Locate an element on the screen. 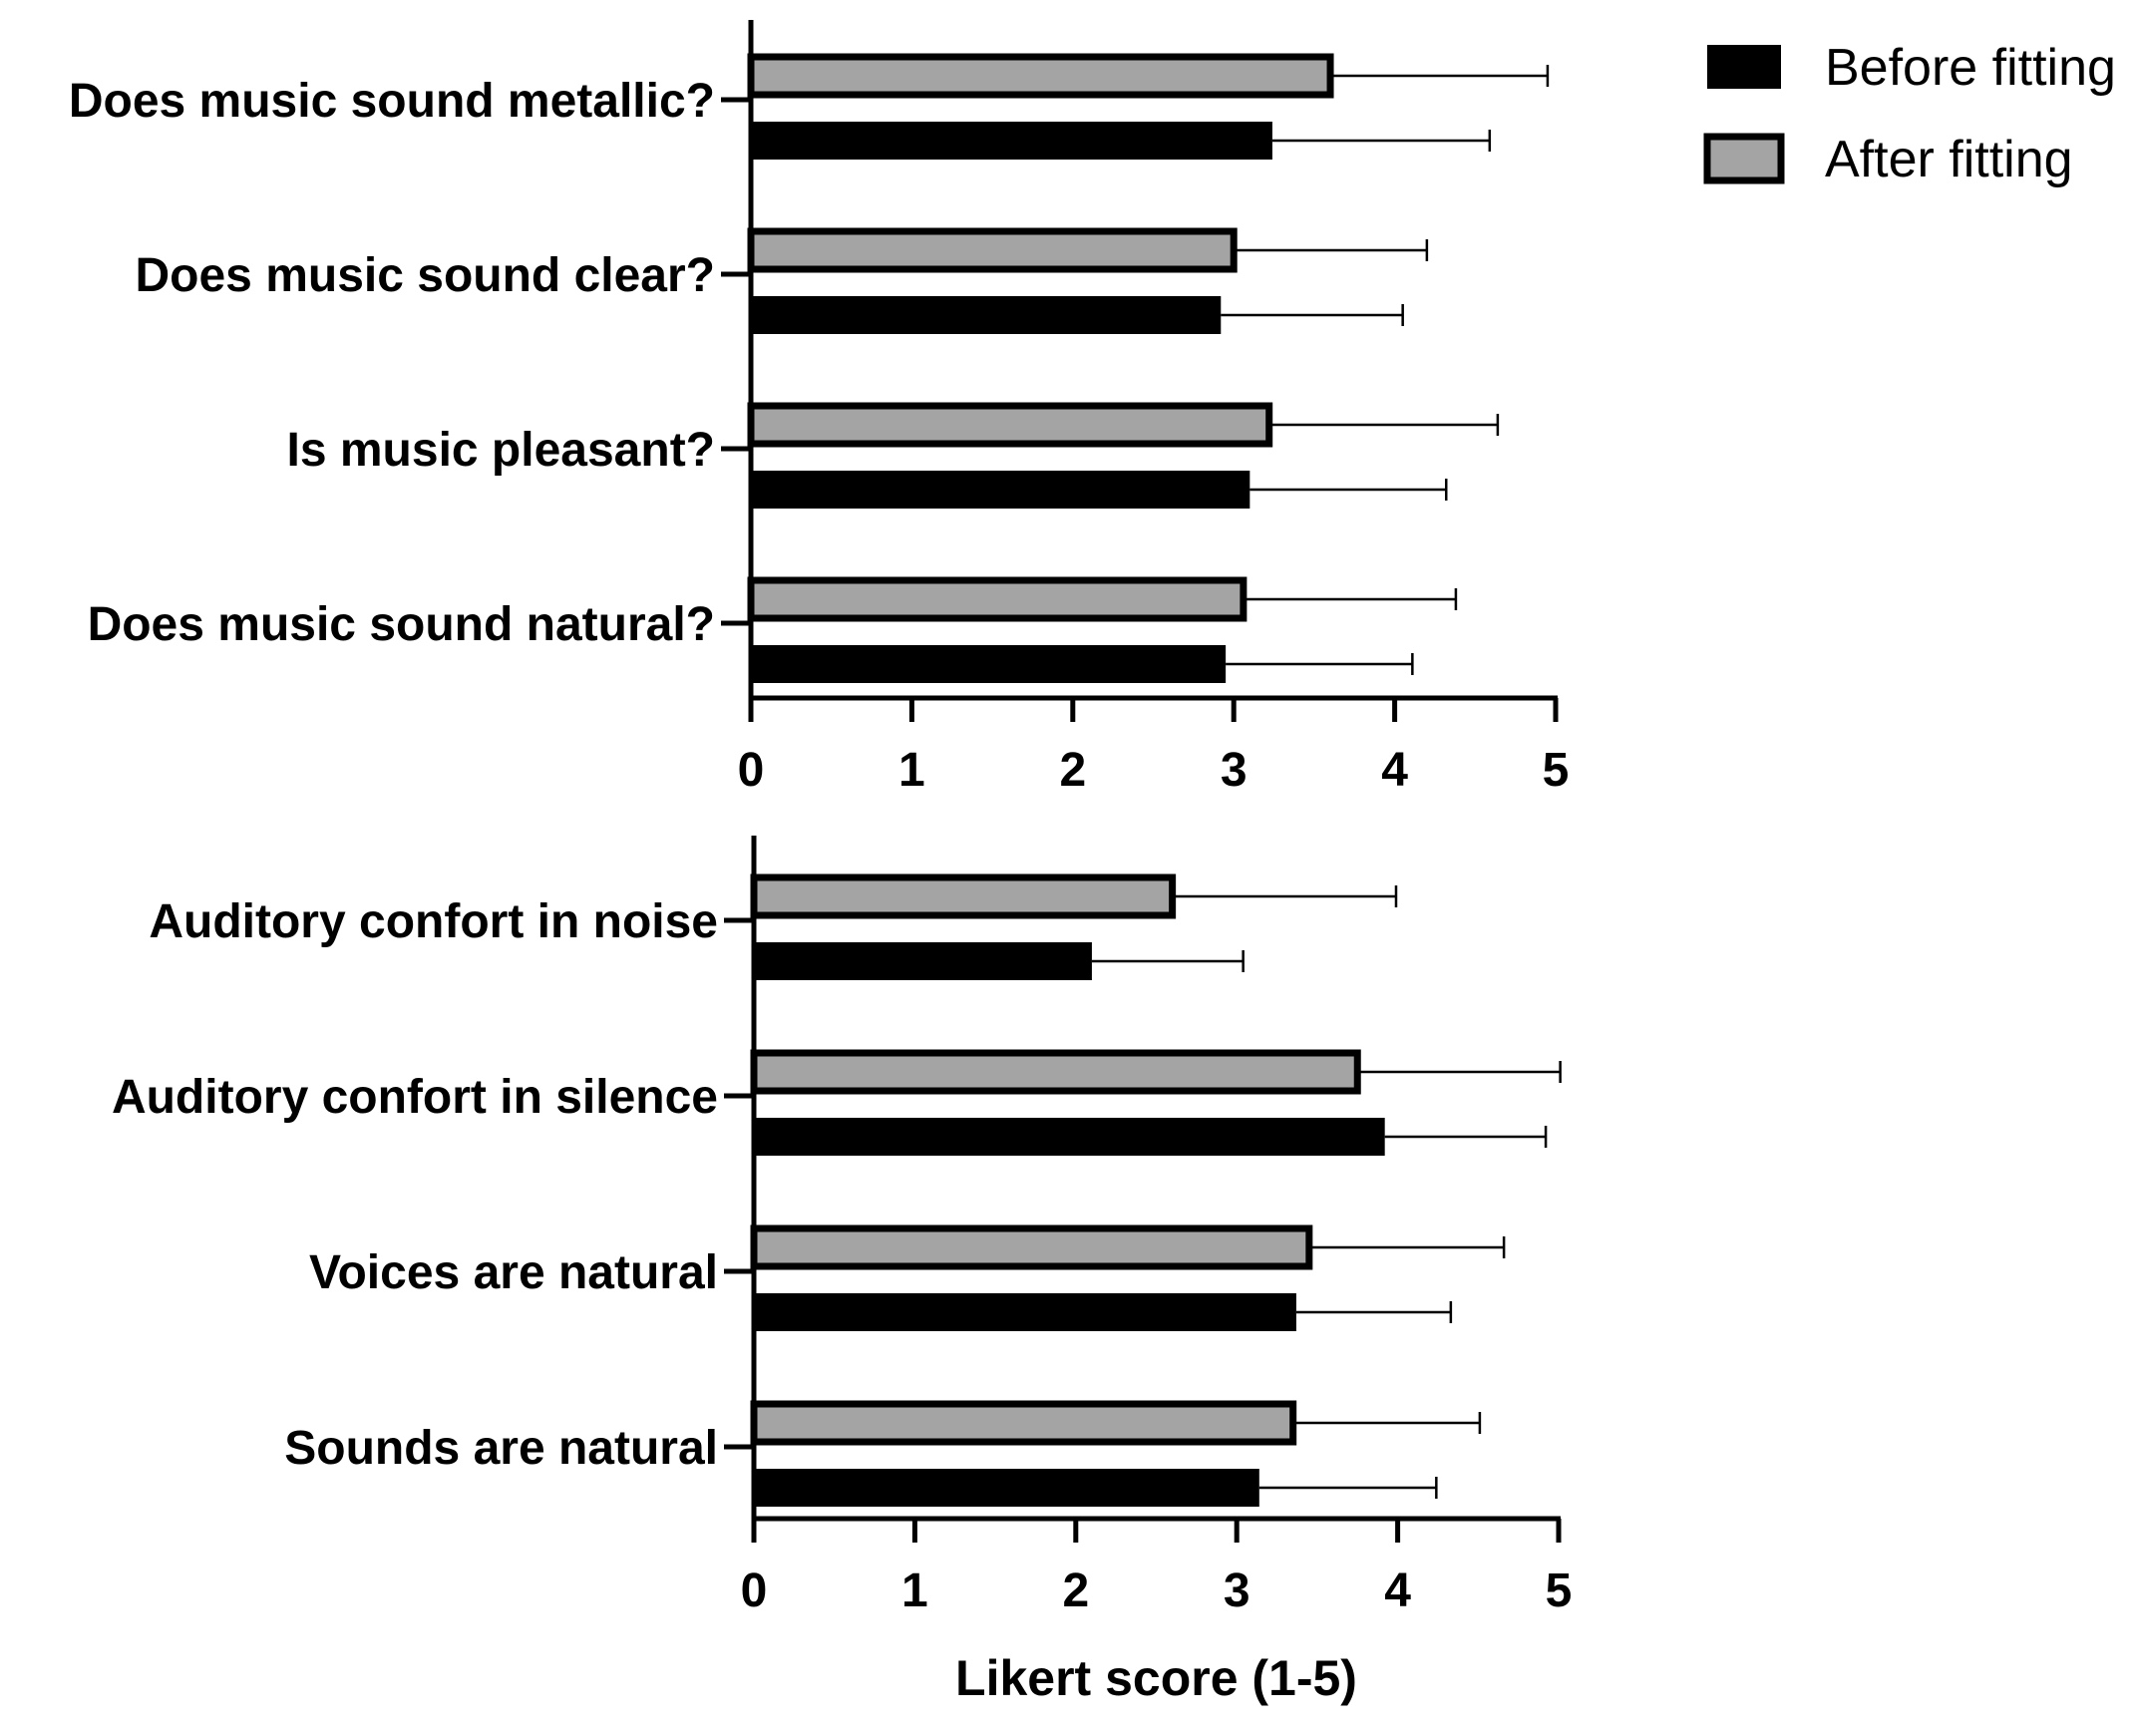  category-label: Auditory confort in noise is located at coordinates (433, 921).